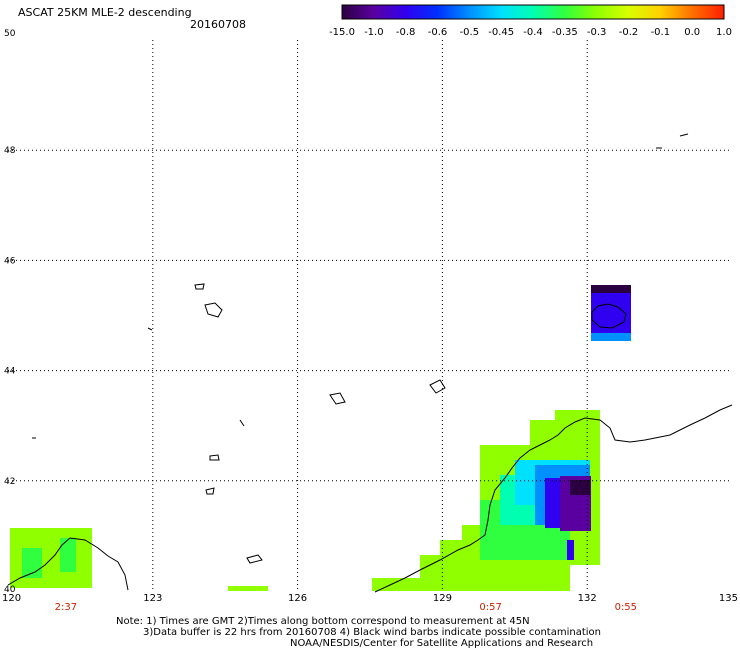 The height and width of the screenshot is (650, 740). Describe the element at coordinates (533, 12) in the screenshot. I see `colorbar-gradient` at that location.